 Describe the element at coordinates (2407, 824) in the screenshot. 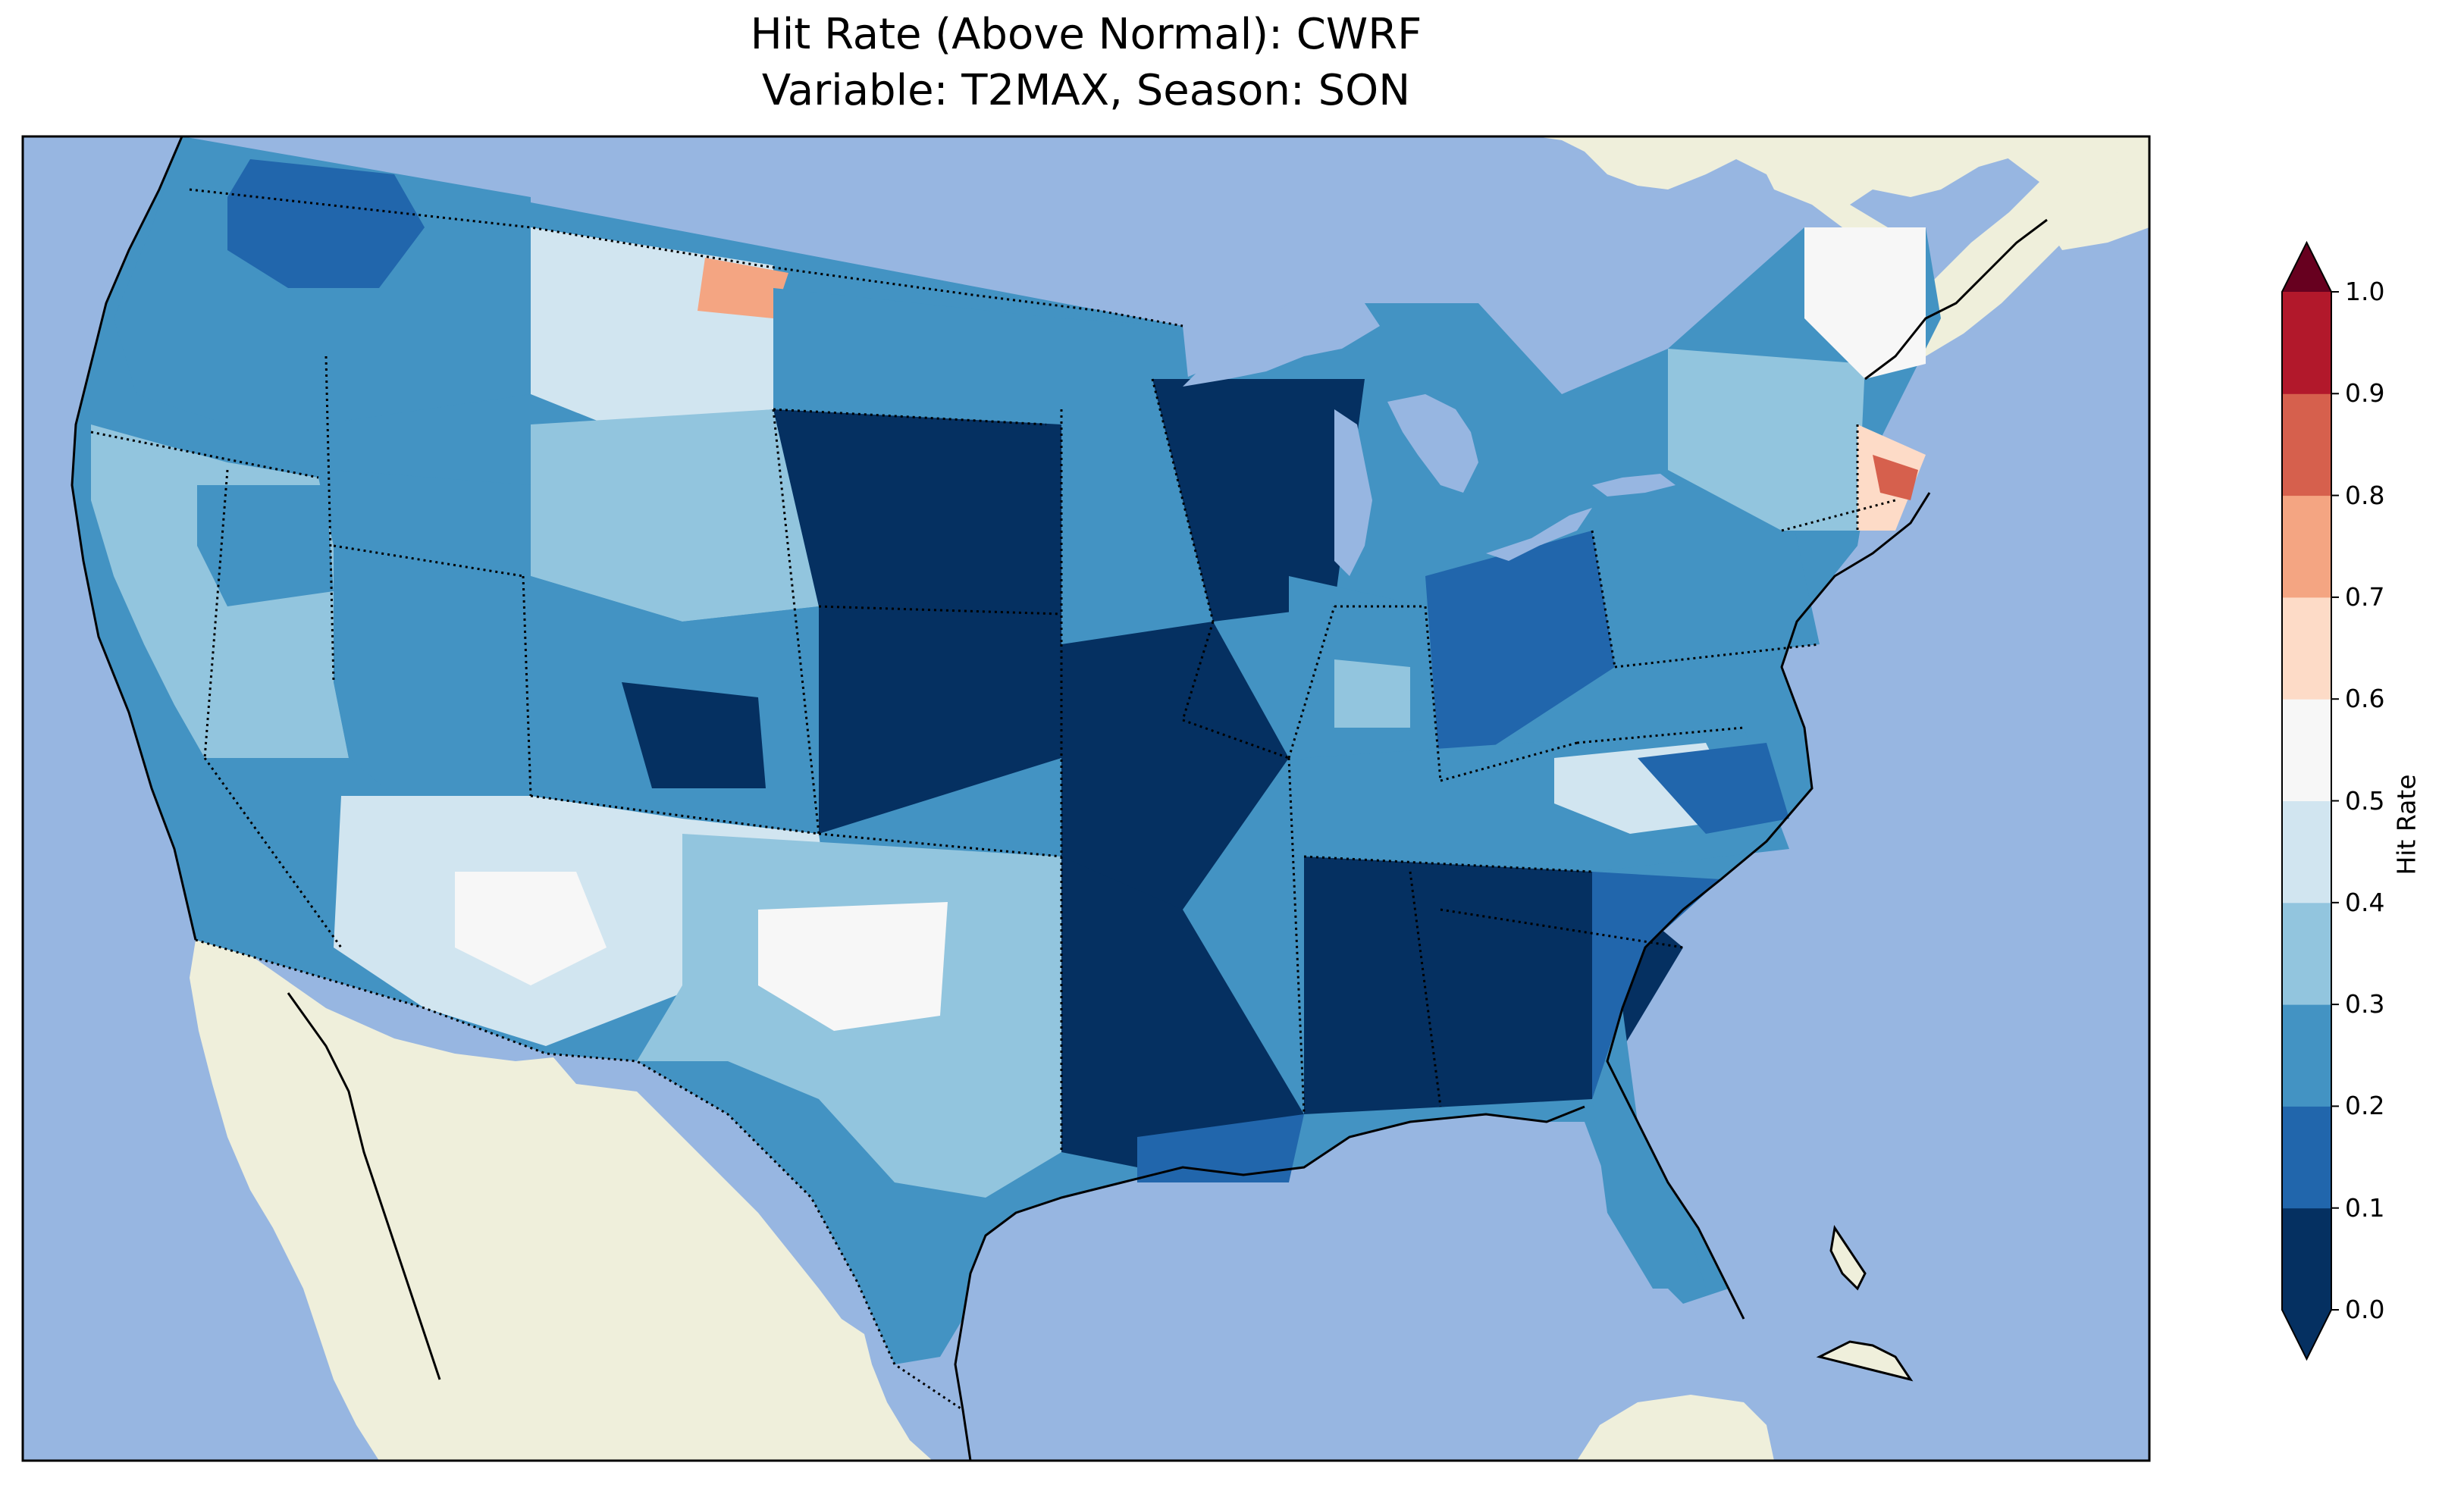

I see `colorbar-title: Hit Rate` at that location.